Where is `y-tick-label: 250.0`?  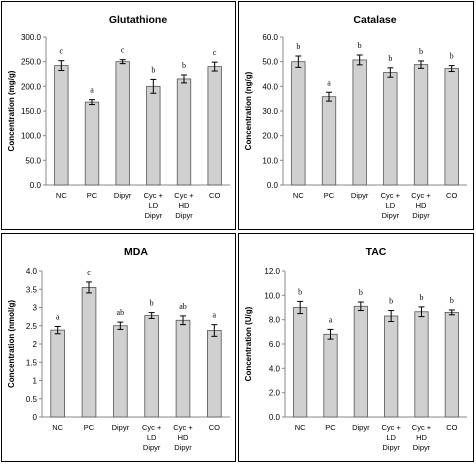
y-tick-label: 250.0 is located at coordinates (31, 62).